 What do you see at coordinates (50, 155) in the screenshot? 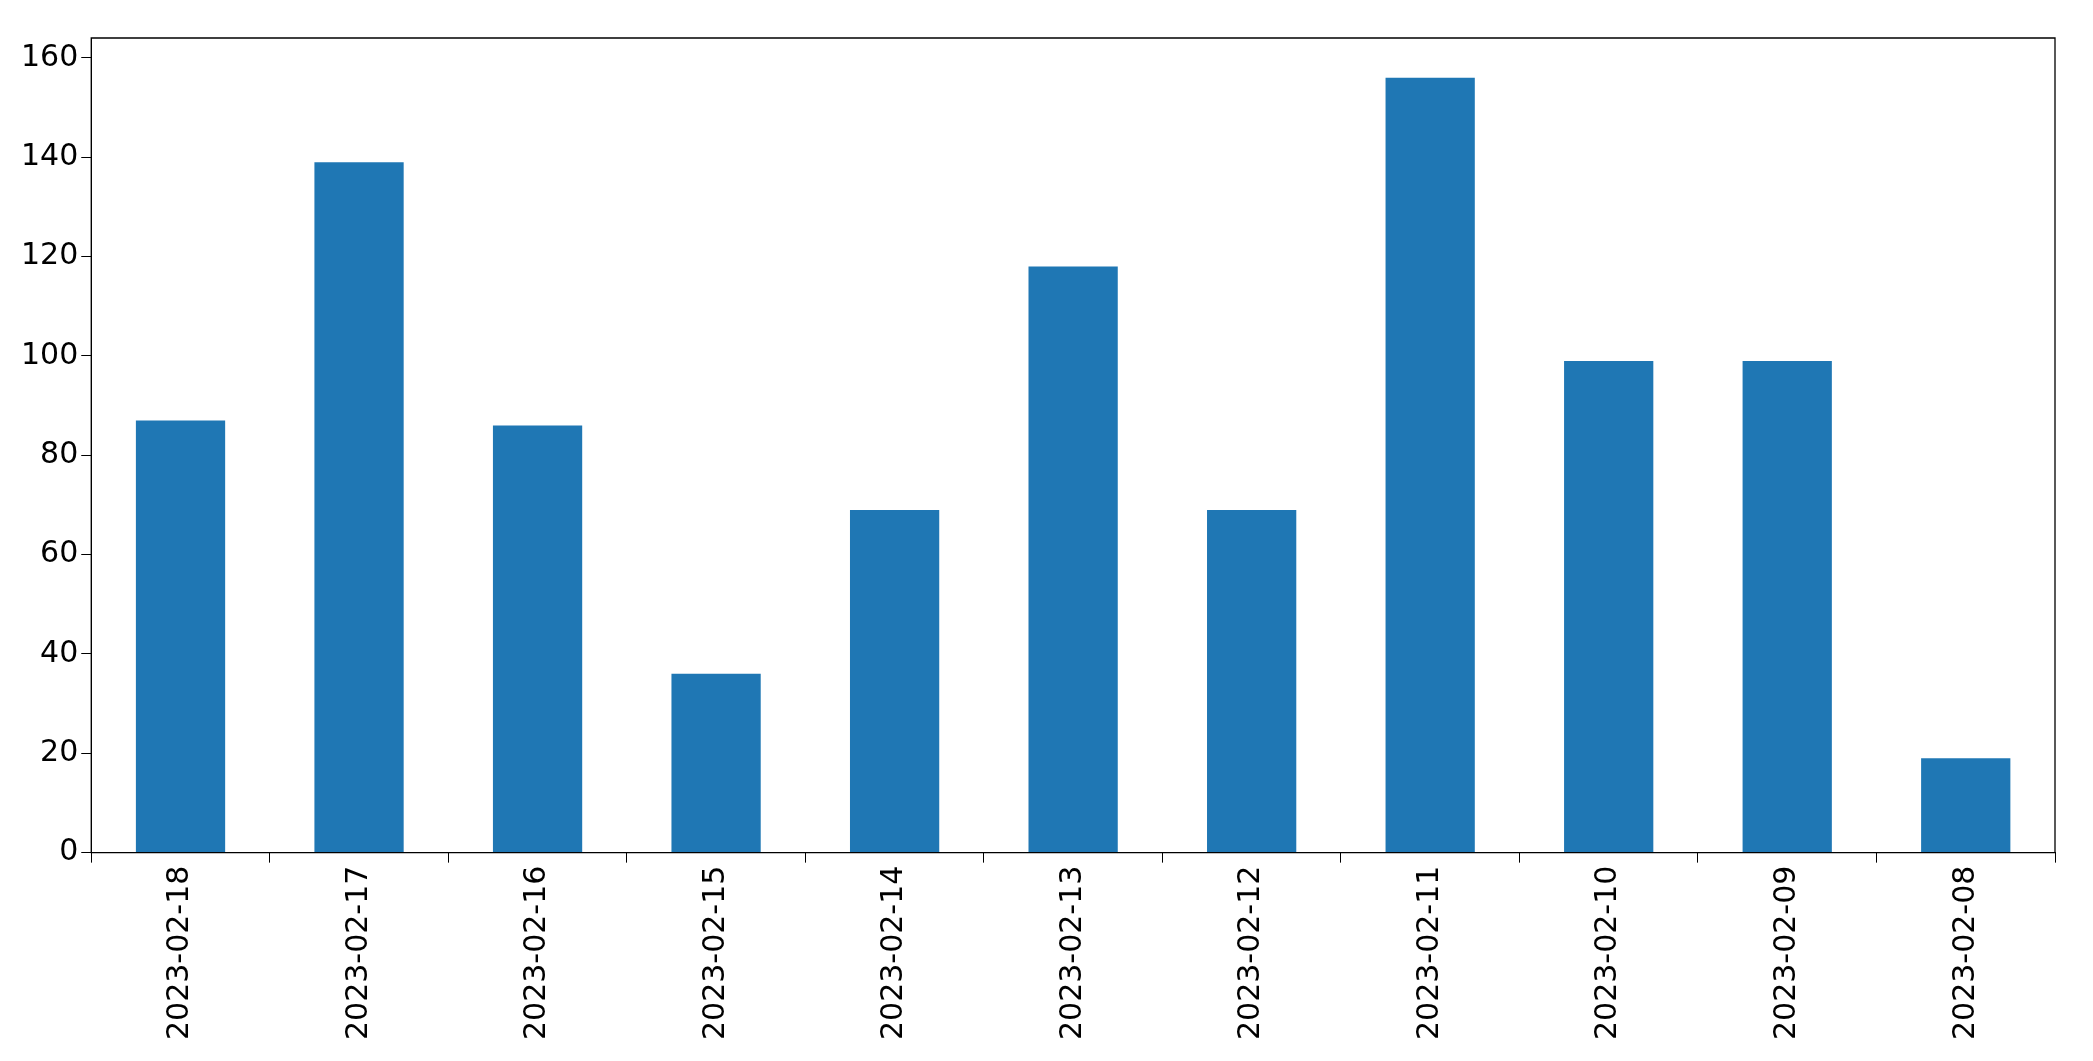
I see `y-tick-label: 140` at bounding box center [50, 155].